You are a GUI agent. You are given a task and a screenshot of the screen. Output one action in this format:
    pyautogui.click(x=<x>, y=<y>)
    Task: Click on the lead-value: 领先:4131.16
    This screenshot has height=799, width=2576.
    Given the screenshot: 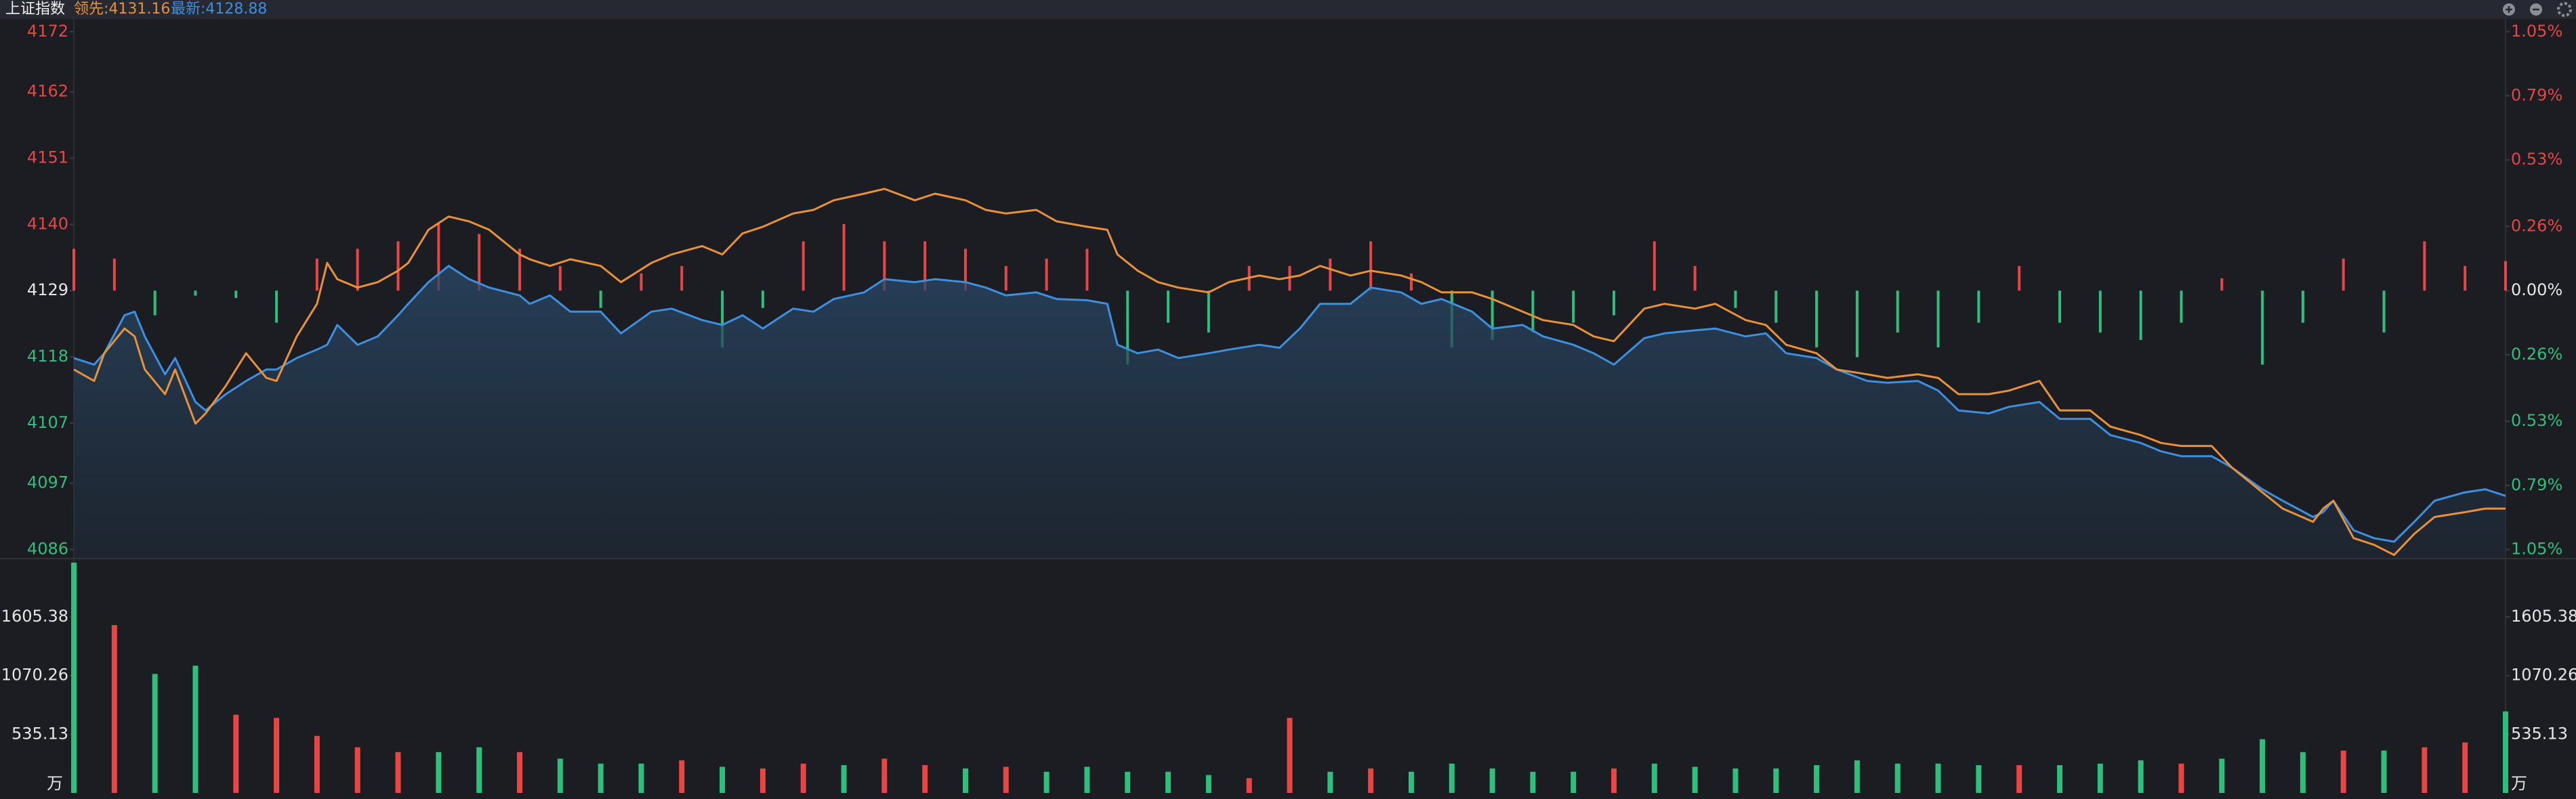 What is the action you would take?
    pyautogui.click(x=122, y=9)
    